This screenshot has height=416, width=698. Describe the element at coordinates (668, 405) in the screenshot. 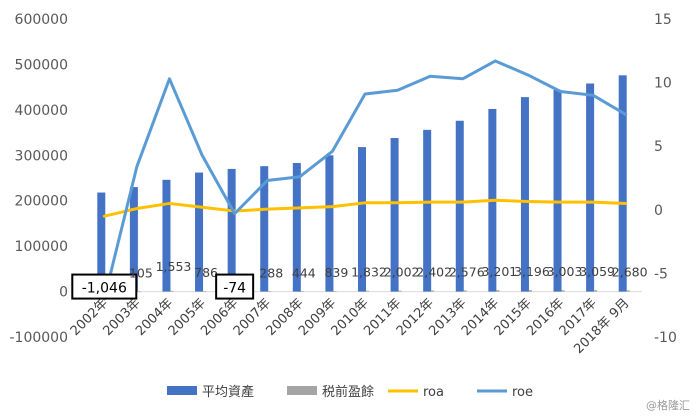

I see `watermark: @格隆汇` at that location.